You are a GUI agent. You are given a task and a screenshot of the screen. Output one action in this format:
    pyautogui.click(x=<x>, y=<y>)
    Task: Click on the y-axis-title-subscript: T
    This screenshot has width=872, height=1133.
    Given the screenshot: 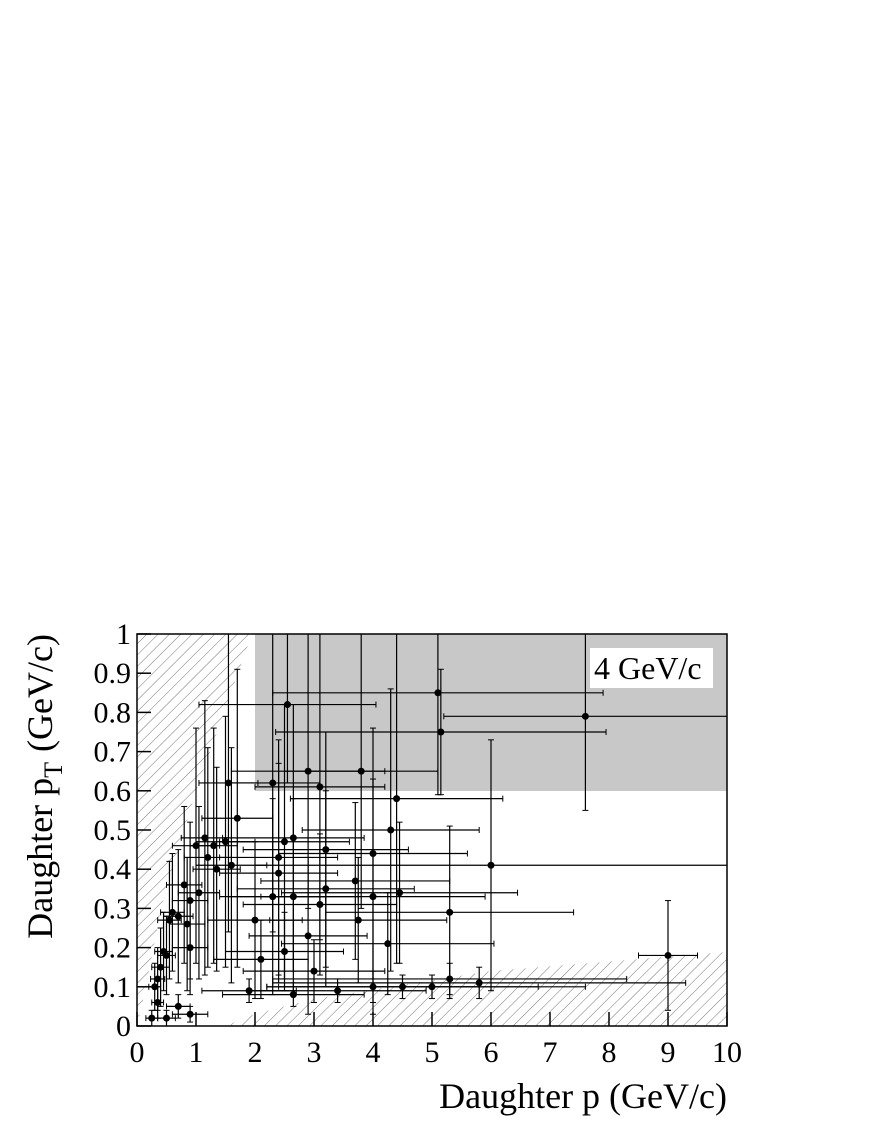 What is the action you would take?
    pyautogui.click(x=53, y=770)
    